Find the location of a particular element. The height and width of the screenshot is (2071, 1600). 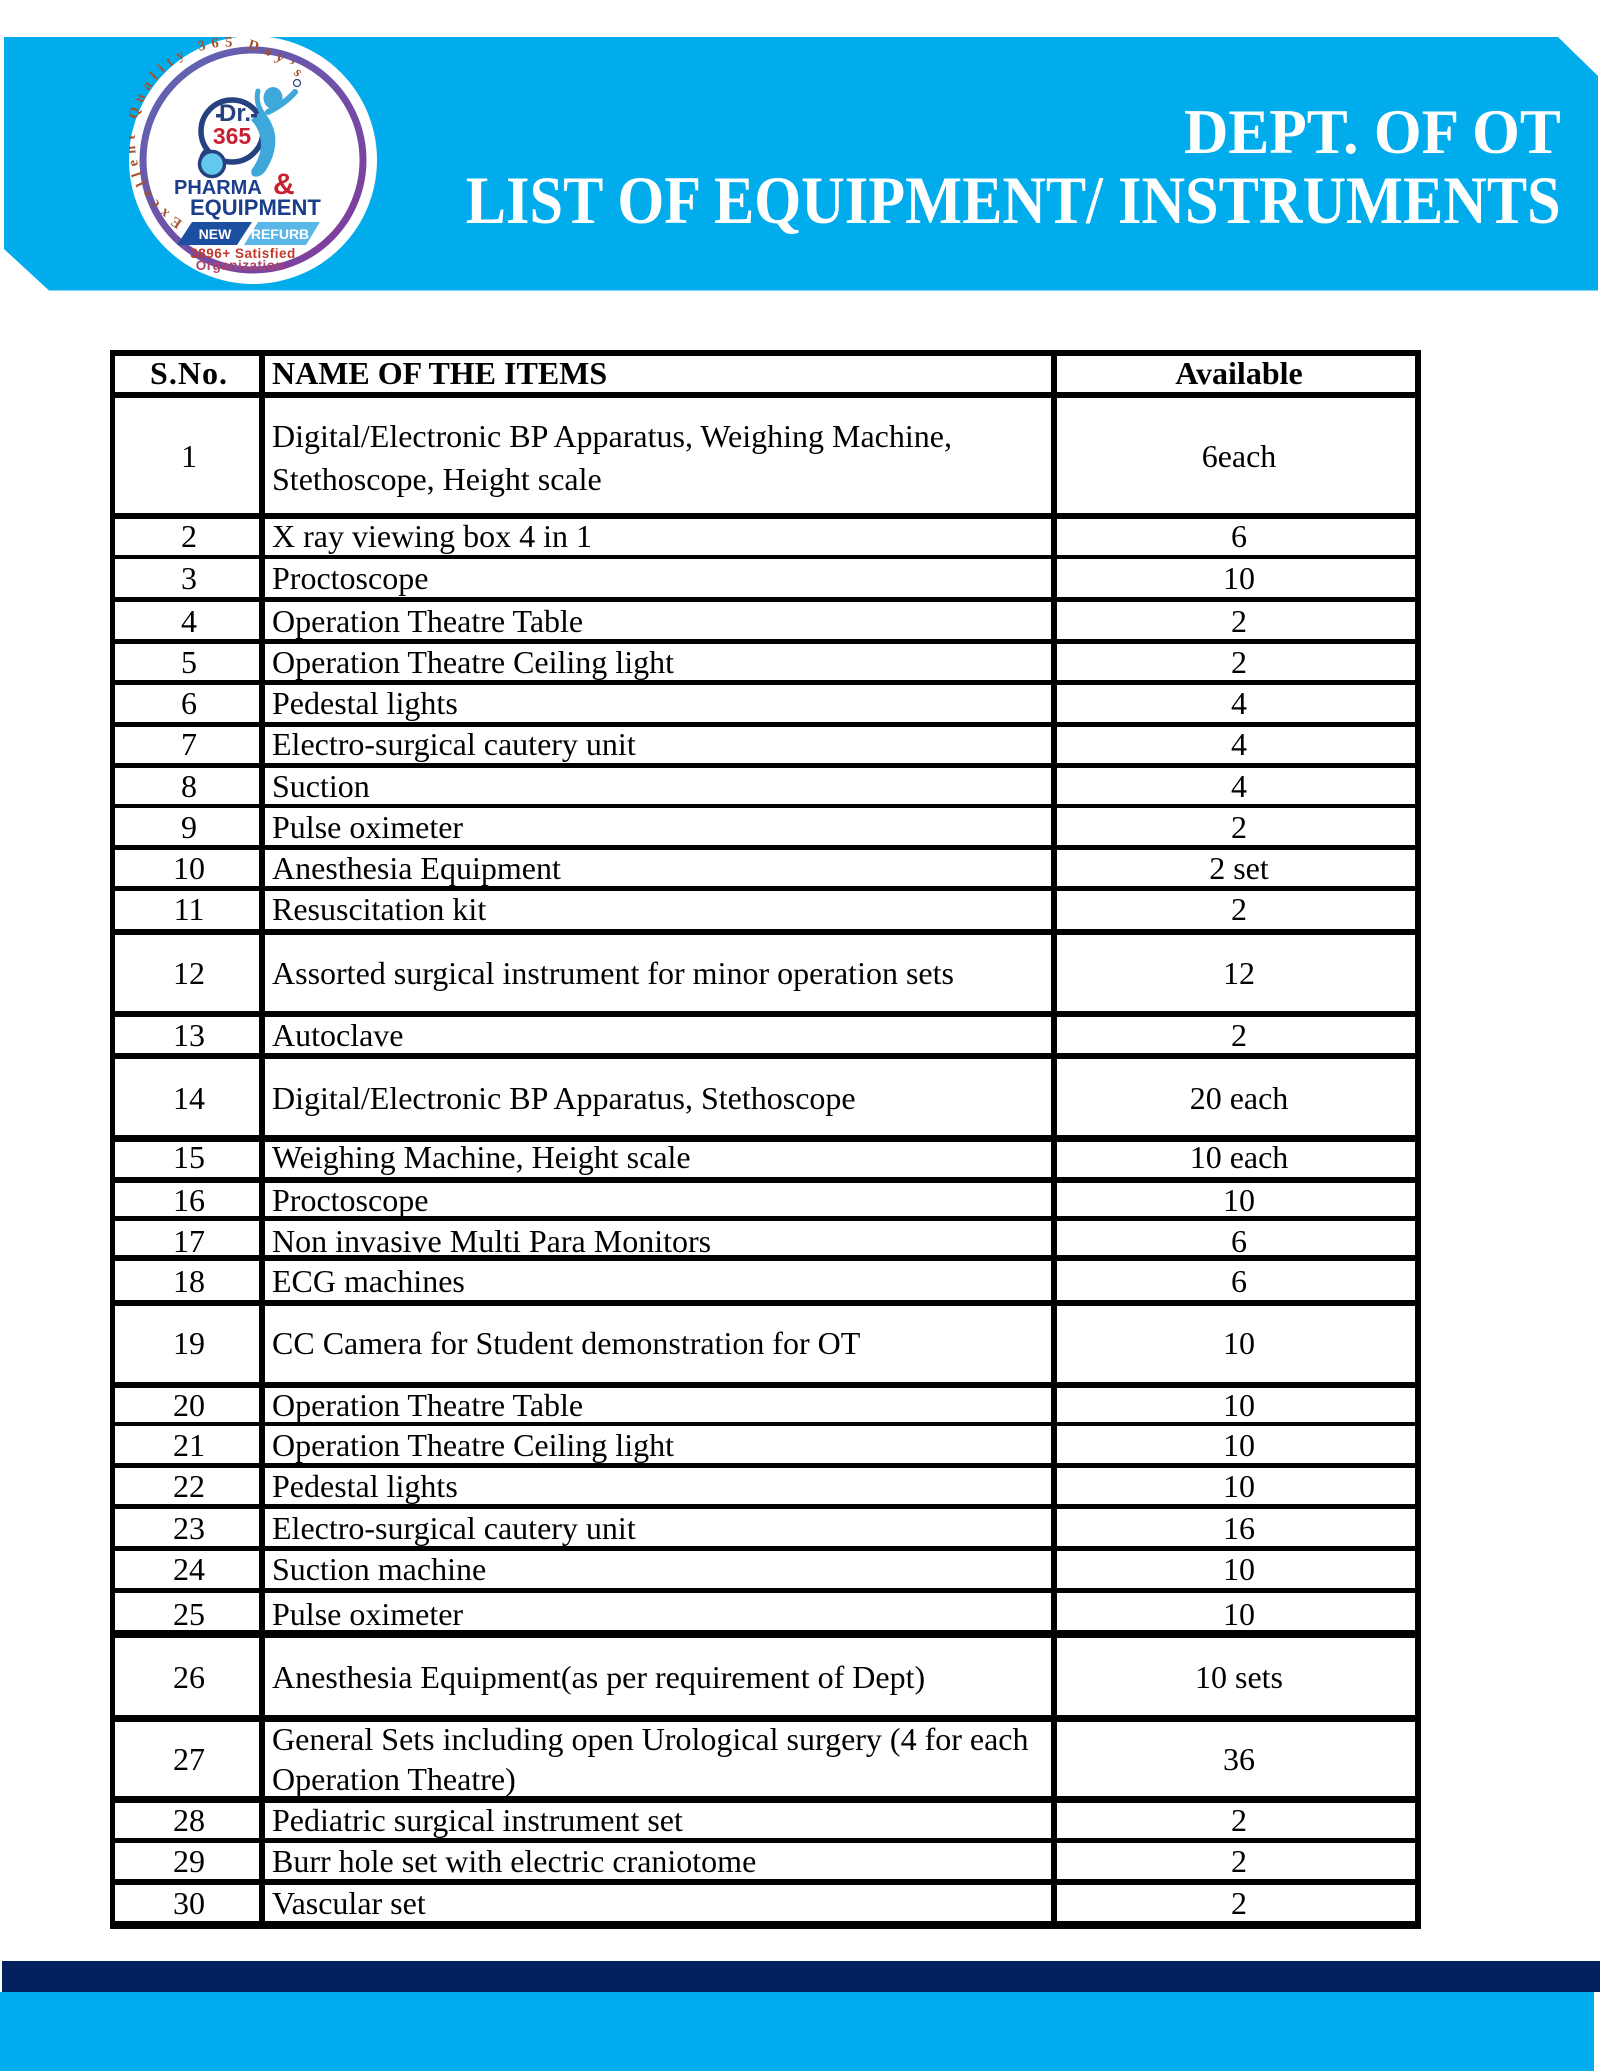

svg-text: 365 is located at coordinates (232, 136).